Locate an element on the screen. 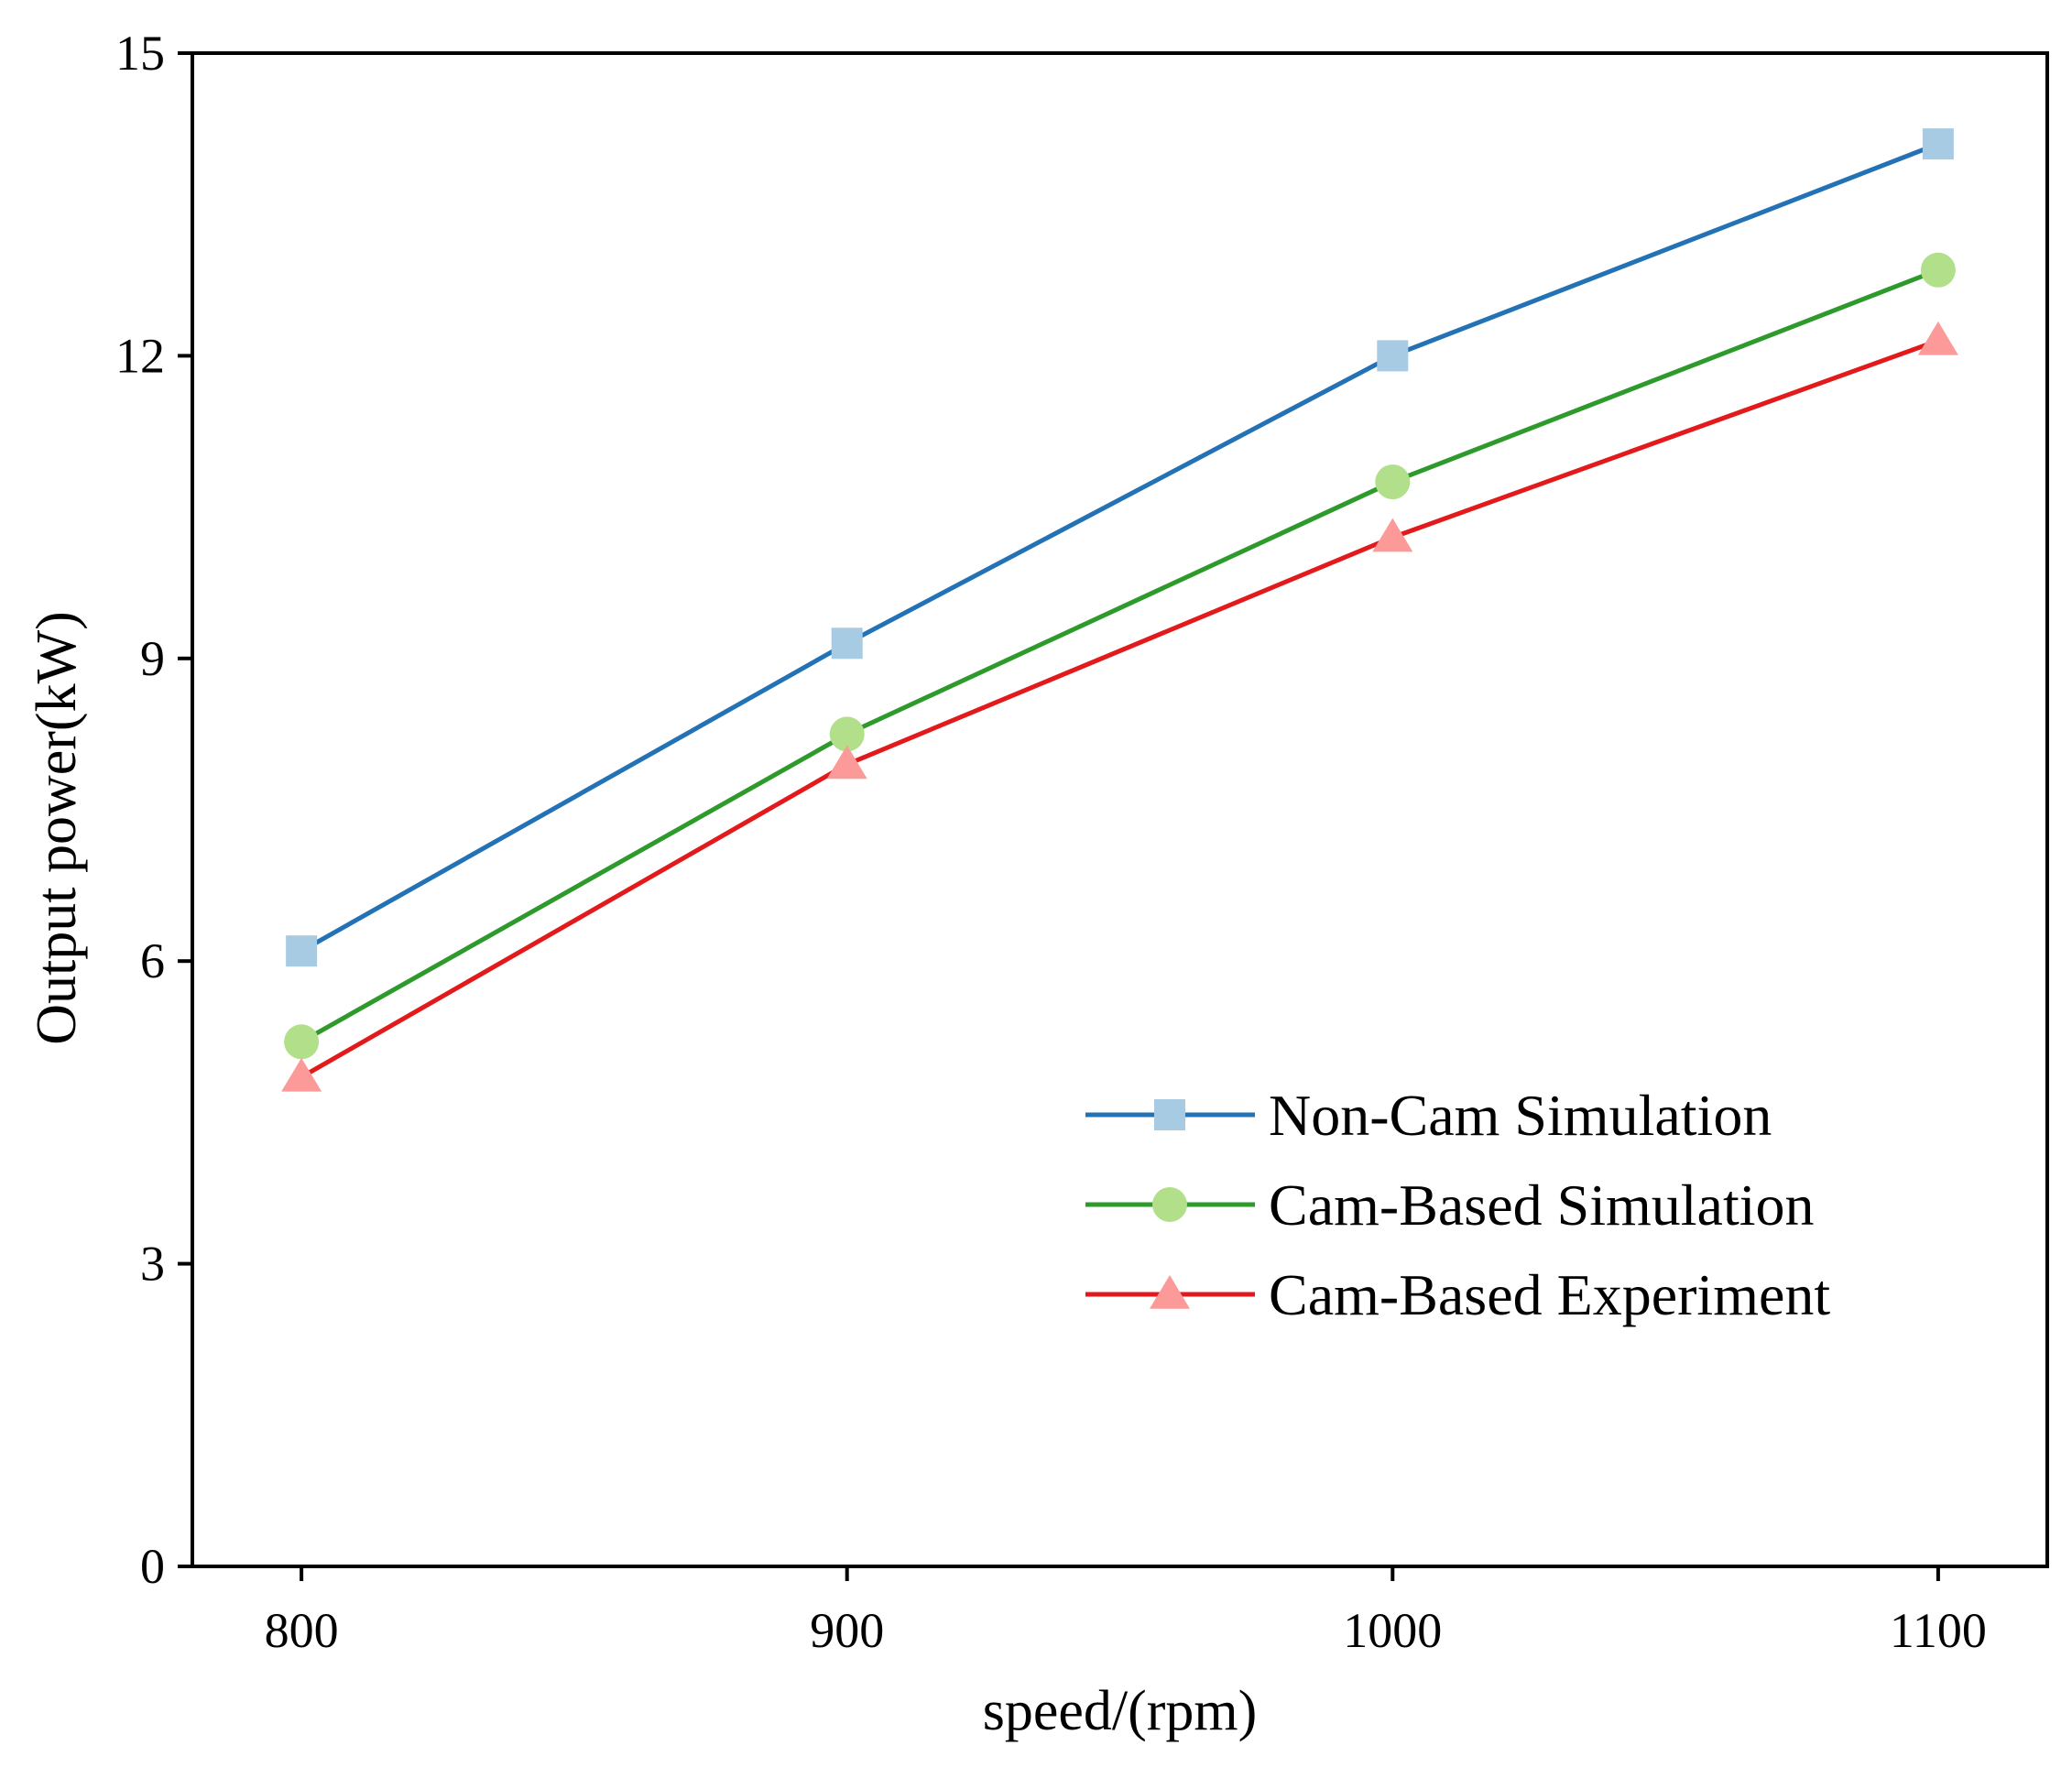 The height and width of the screenshot is (1767, 2072). x-tick-label-1: 900 is located at coordinates (847, 1630).